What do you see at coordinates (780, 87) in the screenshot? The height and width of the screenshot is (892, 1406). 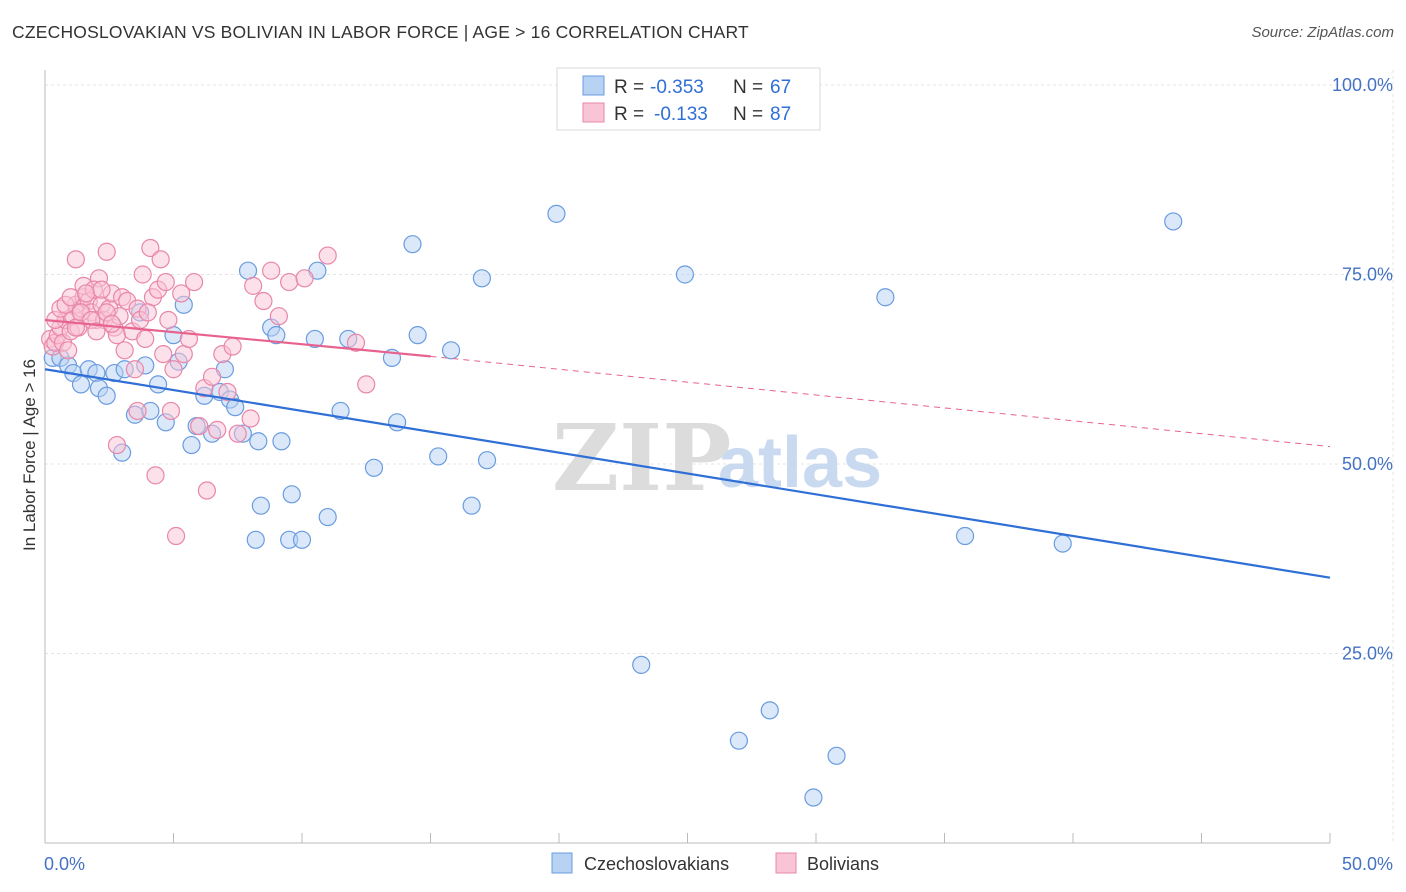 I see `legend-n-value-0: 67` at bounding box center [780, 87].